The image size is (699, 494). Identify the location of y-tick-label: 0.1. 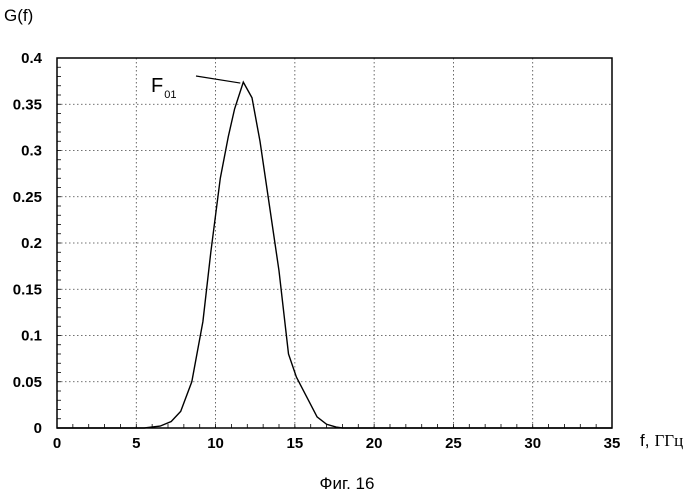
(31, 336).